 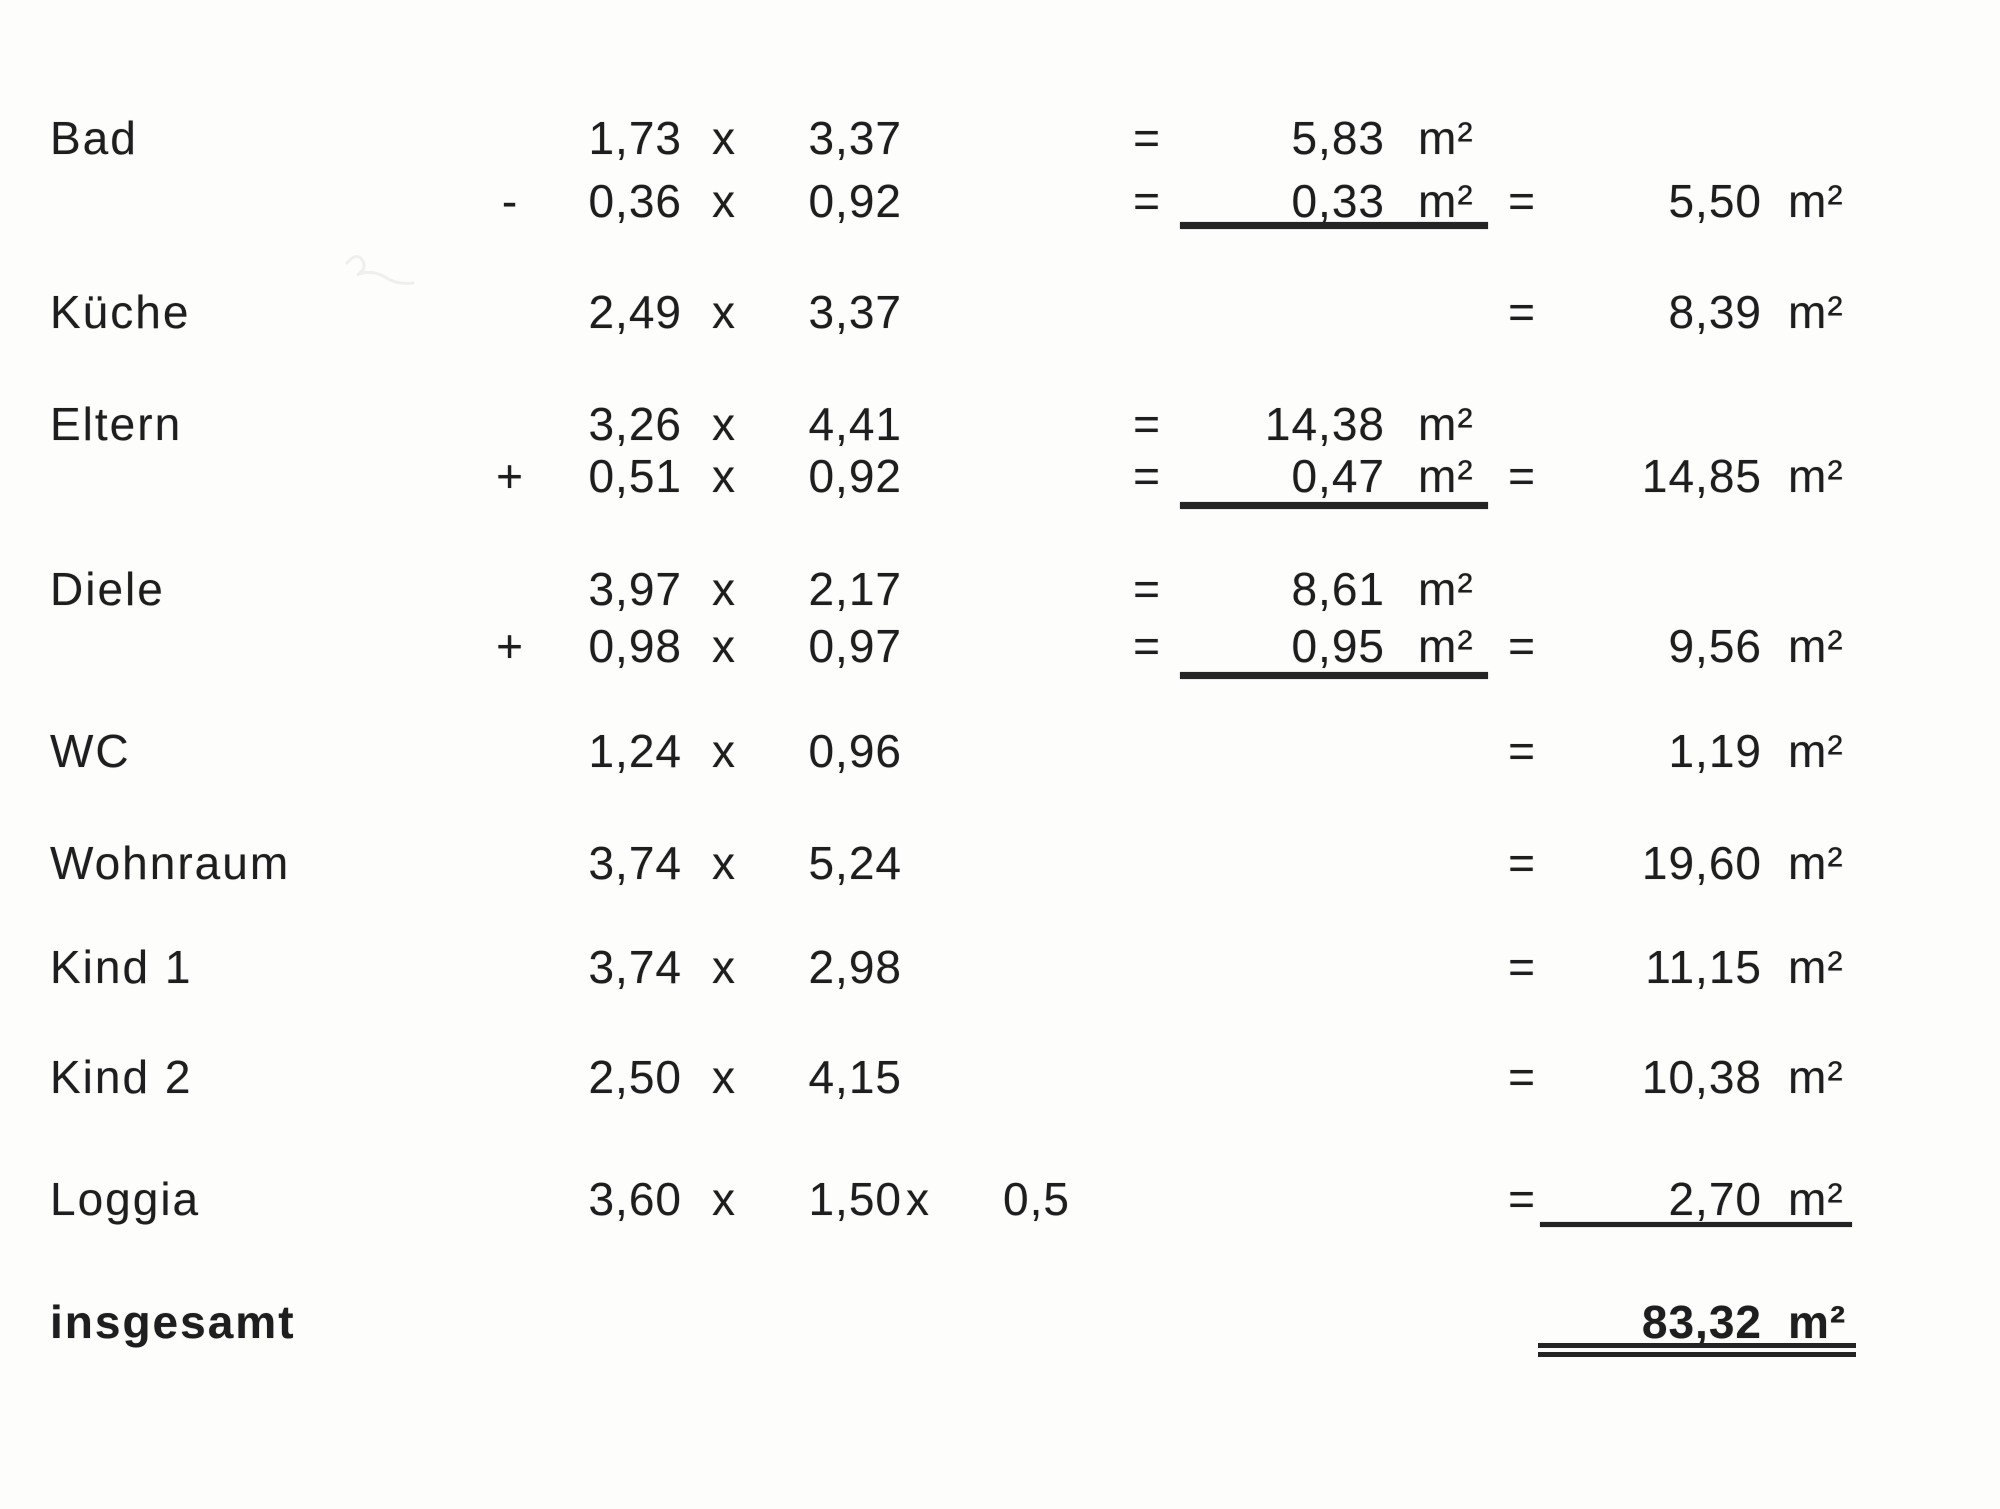 What do you see at coordinates (1715, 751) in the screenshot?
I see `area-result-value: 1,19` at bounding box center [1715, 751].